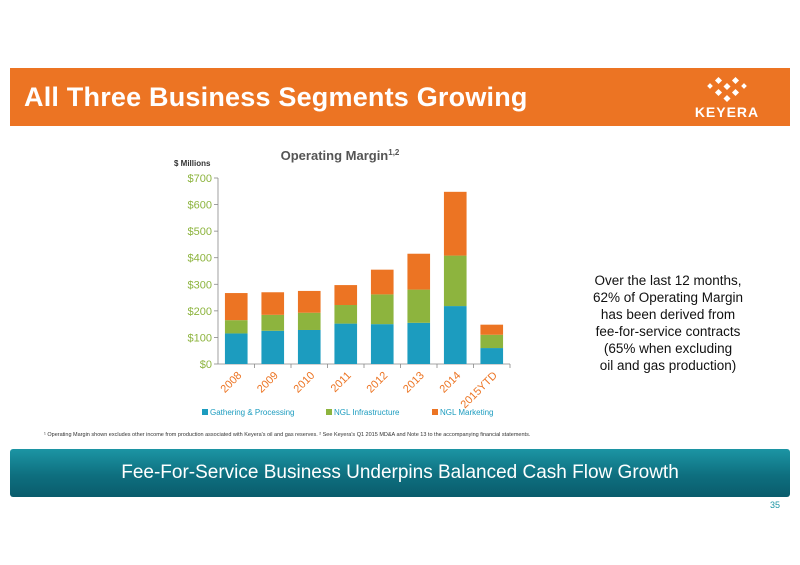 Image resolution: width=800 pixels, height=565 pixels. I want to click on page-number: 35, so click(774, 505).